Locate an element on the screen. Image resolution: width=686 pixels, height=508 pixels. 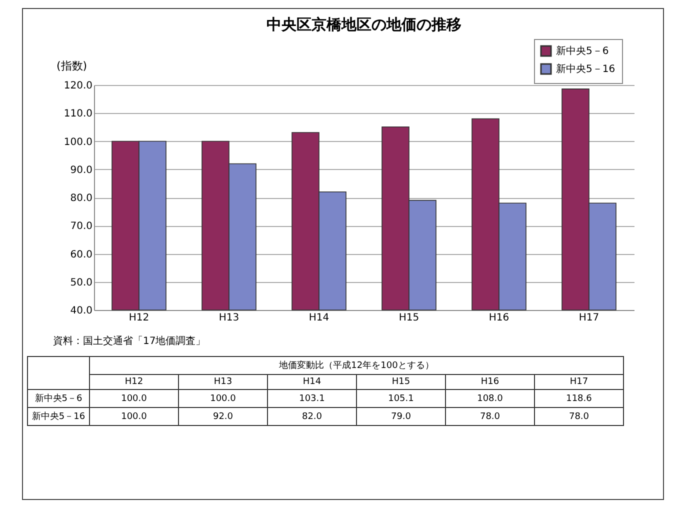
data-label: 103.1 is located at coordinates (312, 399).